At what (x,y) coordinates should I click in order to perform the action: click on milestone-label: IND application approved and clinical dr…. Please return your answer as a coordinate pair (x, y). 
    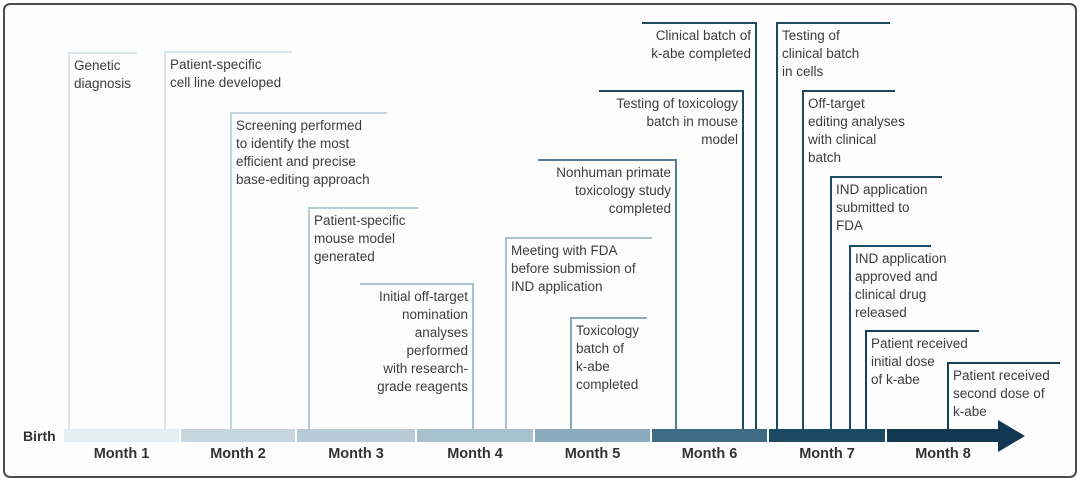
    Looking at the image, I should click on (901, 285).